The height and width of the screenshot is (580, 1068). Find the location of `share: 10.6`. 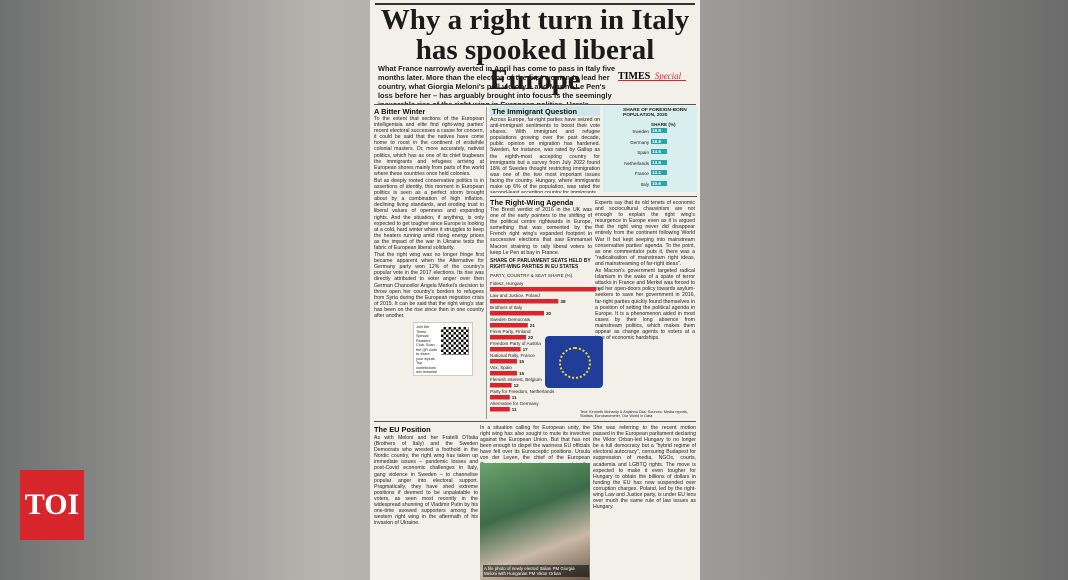

share: 10.6 is located at coordinates (659, 183).